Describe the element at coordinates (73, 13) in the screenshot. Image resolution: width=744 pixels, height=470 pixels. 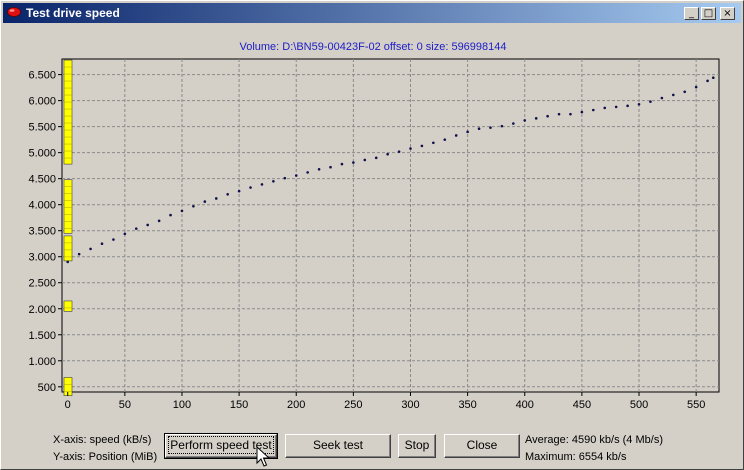
I see `window-title: Test drive speed` at that location.